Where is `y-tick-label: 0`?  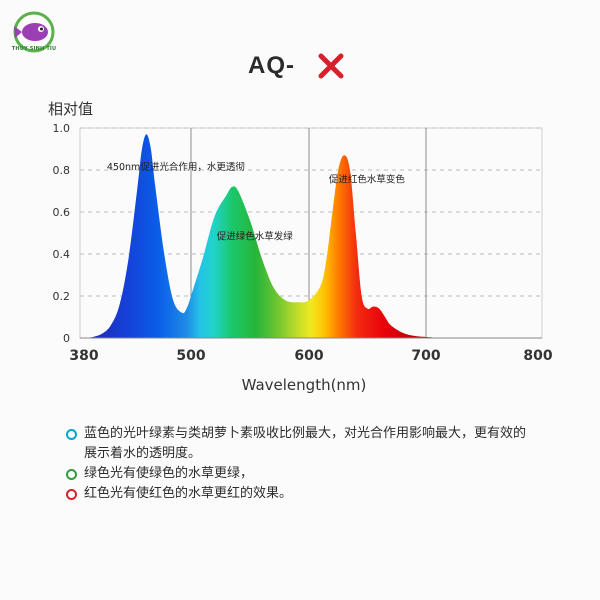 y-tick-label: 0 is located at coordinates (66, 338).